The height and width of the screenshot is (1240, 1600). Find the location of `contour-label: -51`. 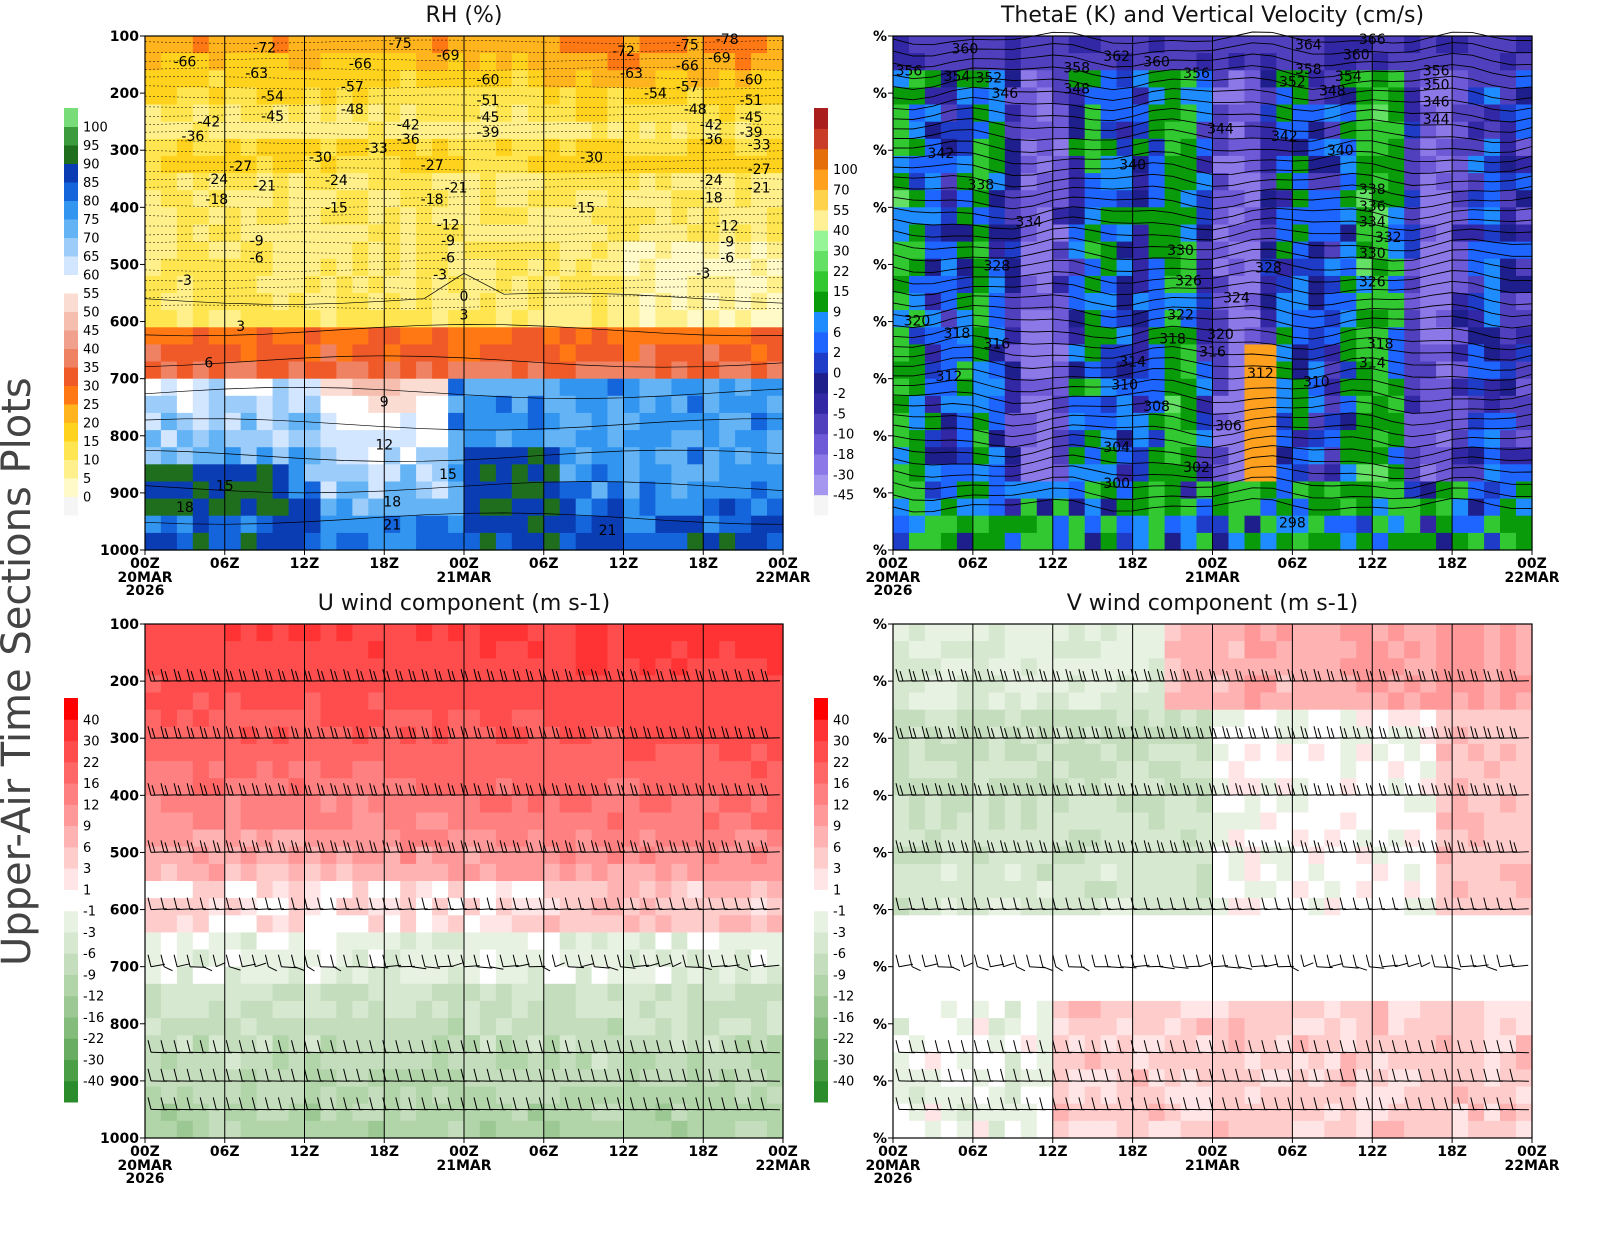

contour-label: -51 is located at coordinates (751, 101).